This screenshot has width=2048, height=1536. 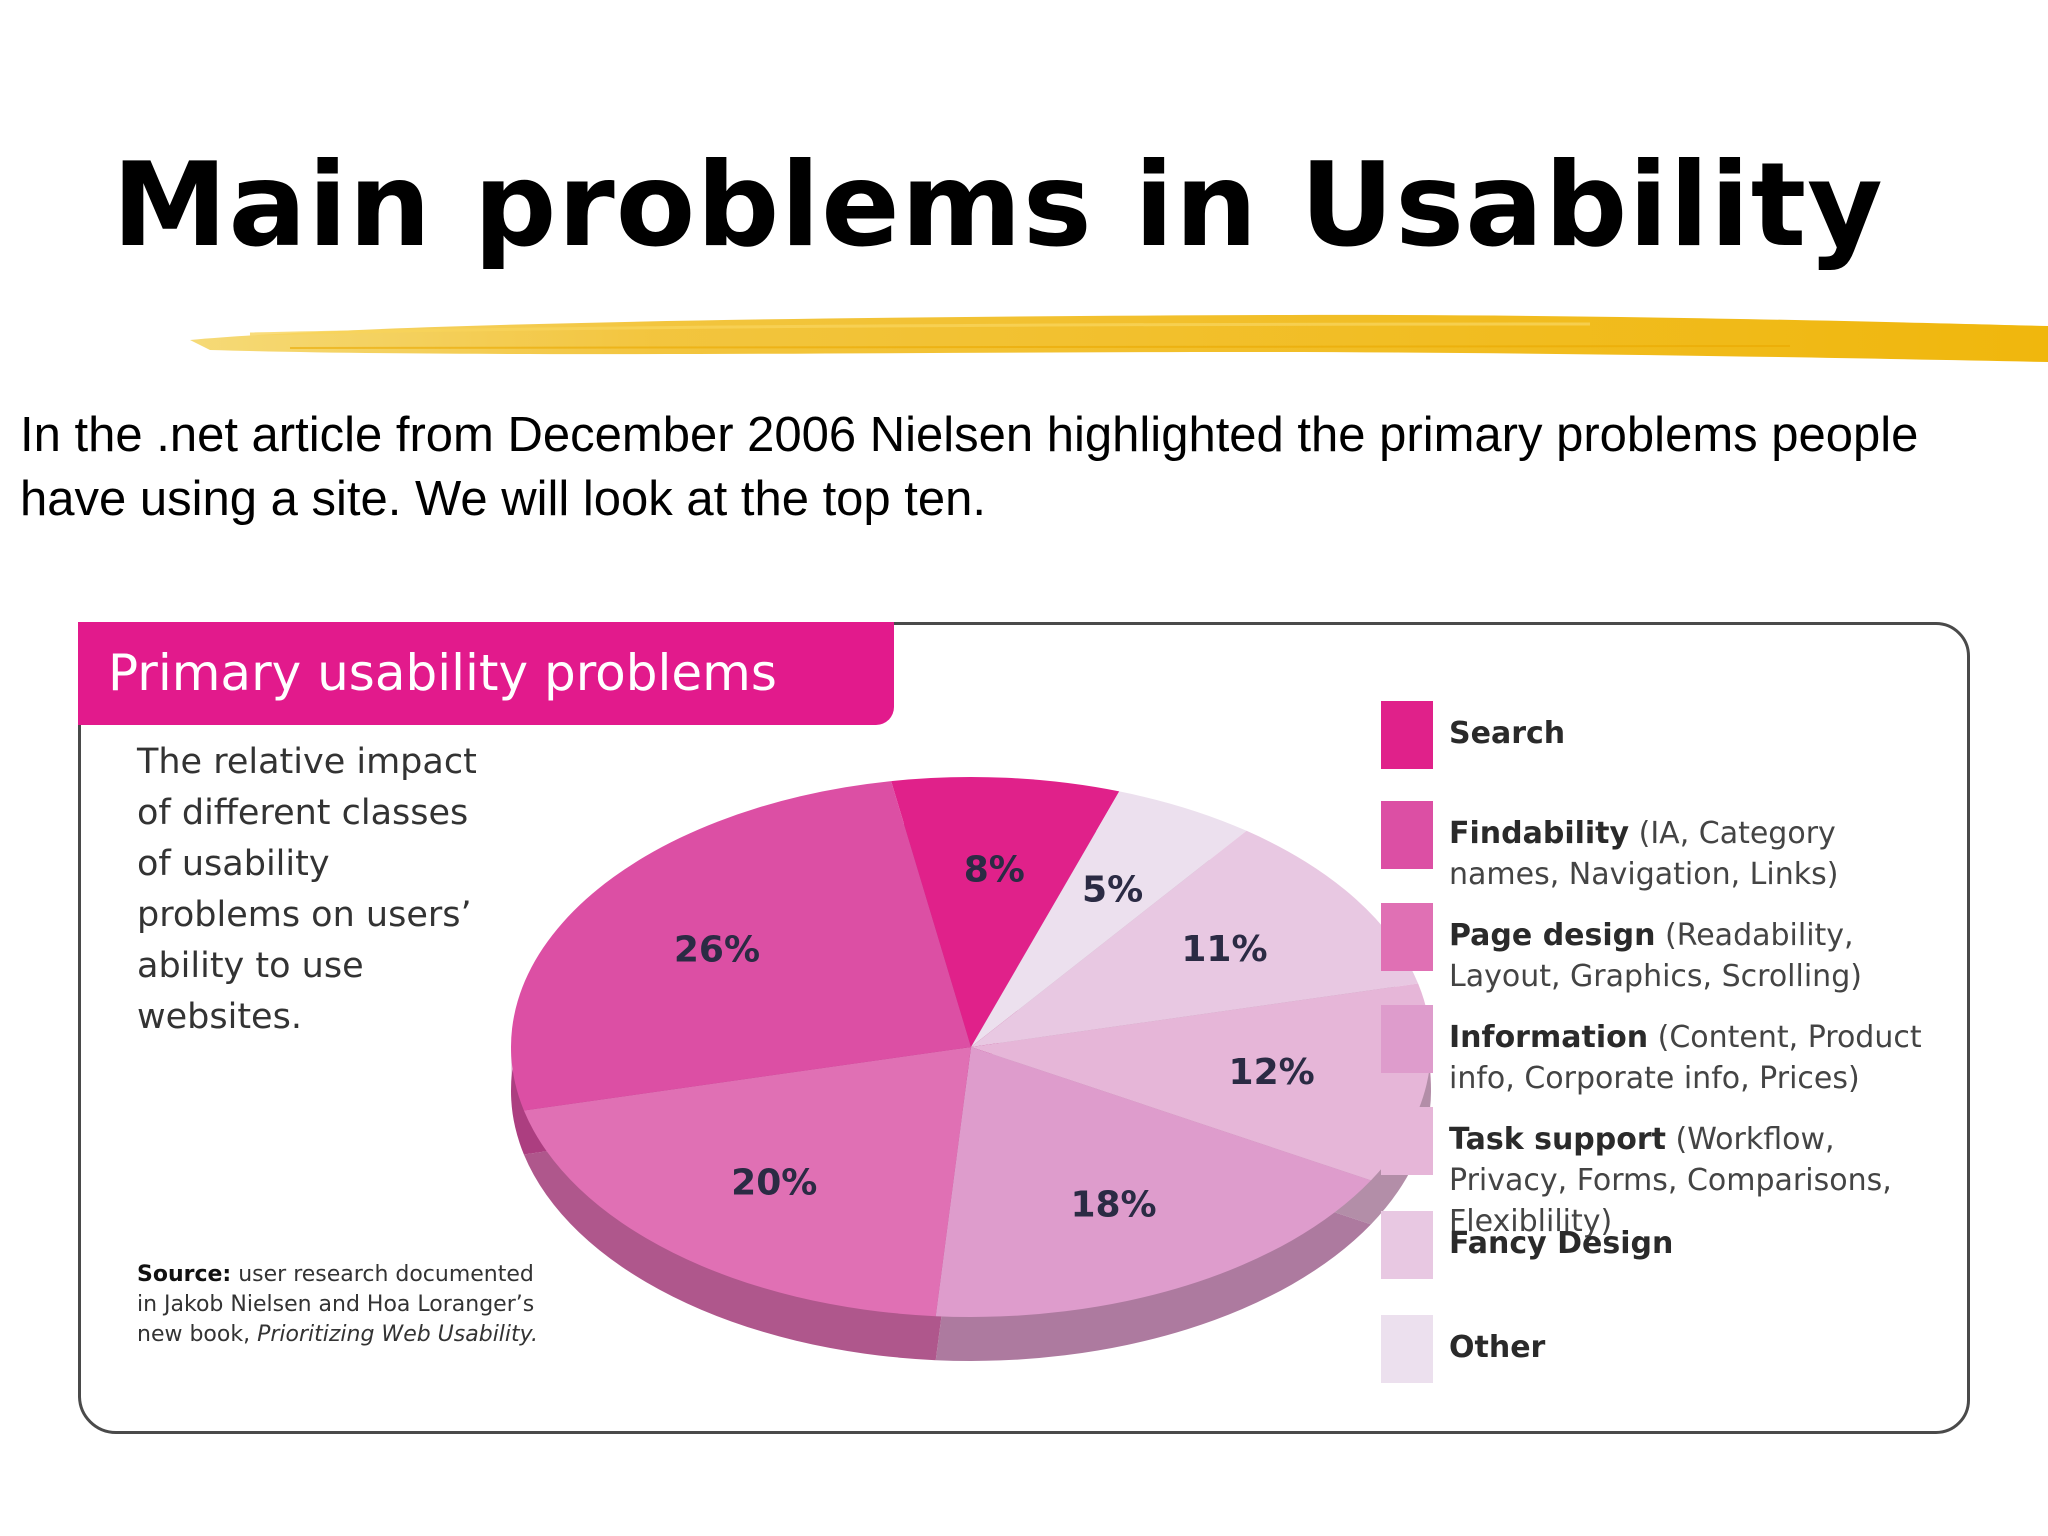 I want to click on legend-detail: (IA, Category names, Navigation, Links), so click(x=1644, y=854).